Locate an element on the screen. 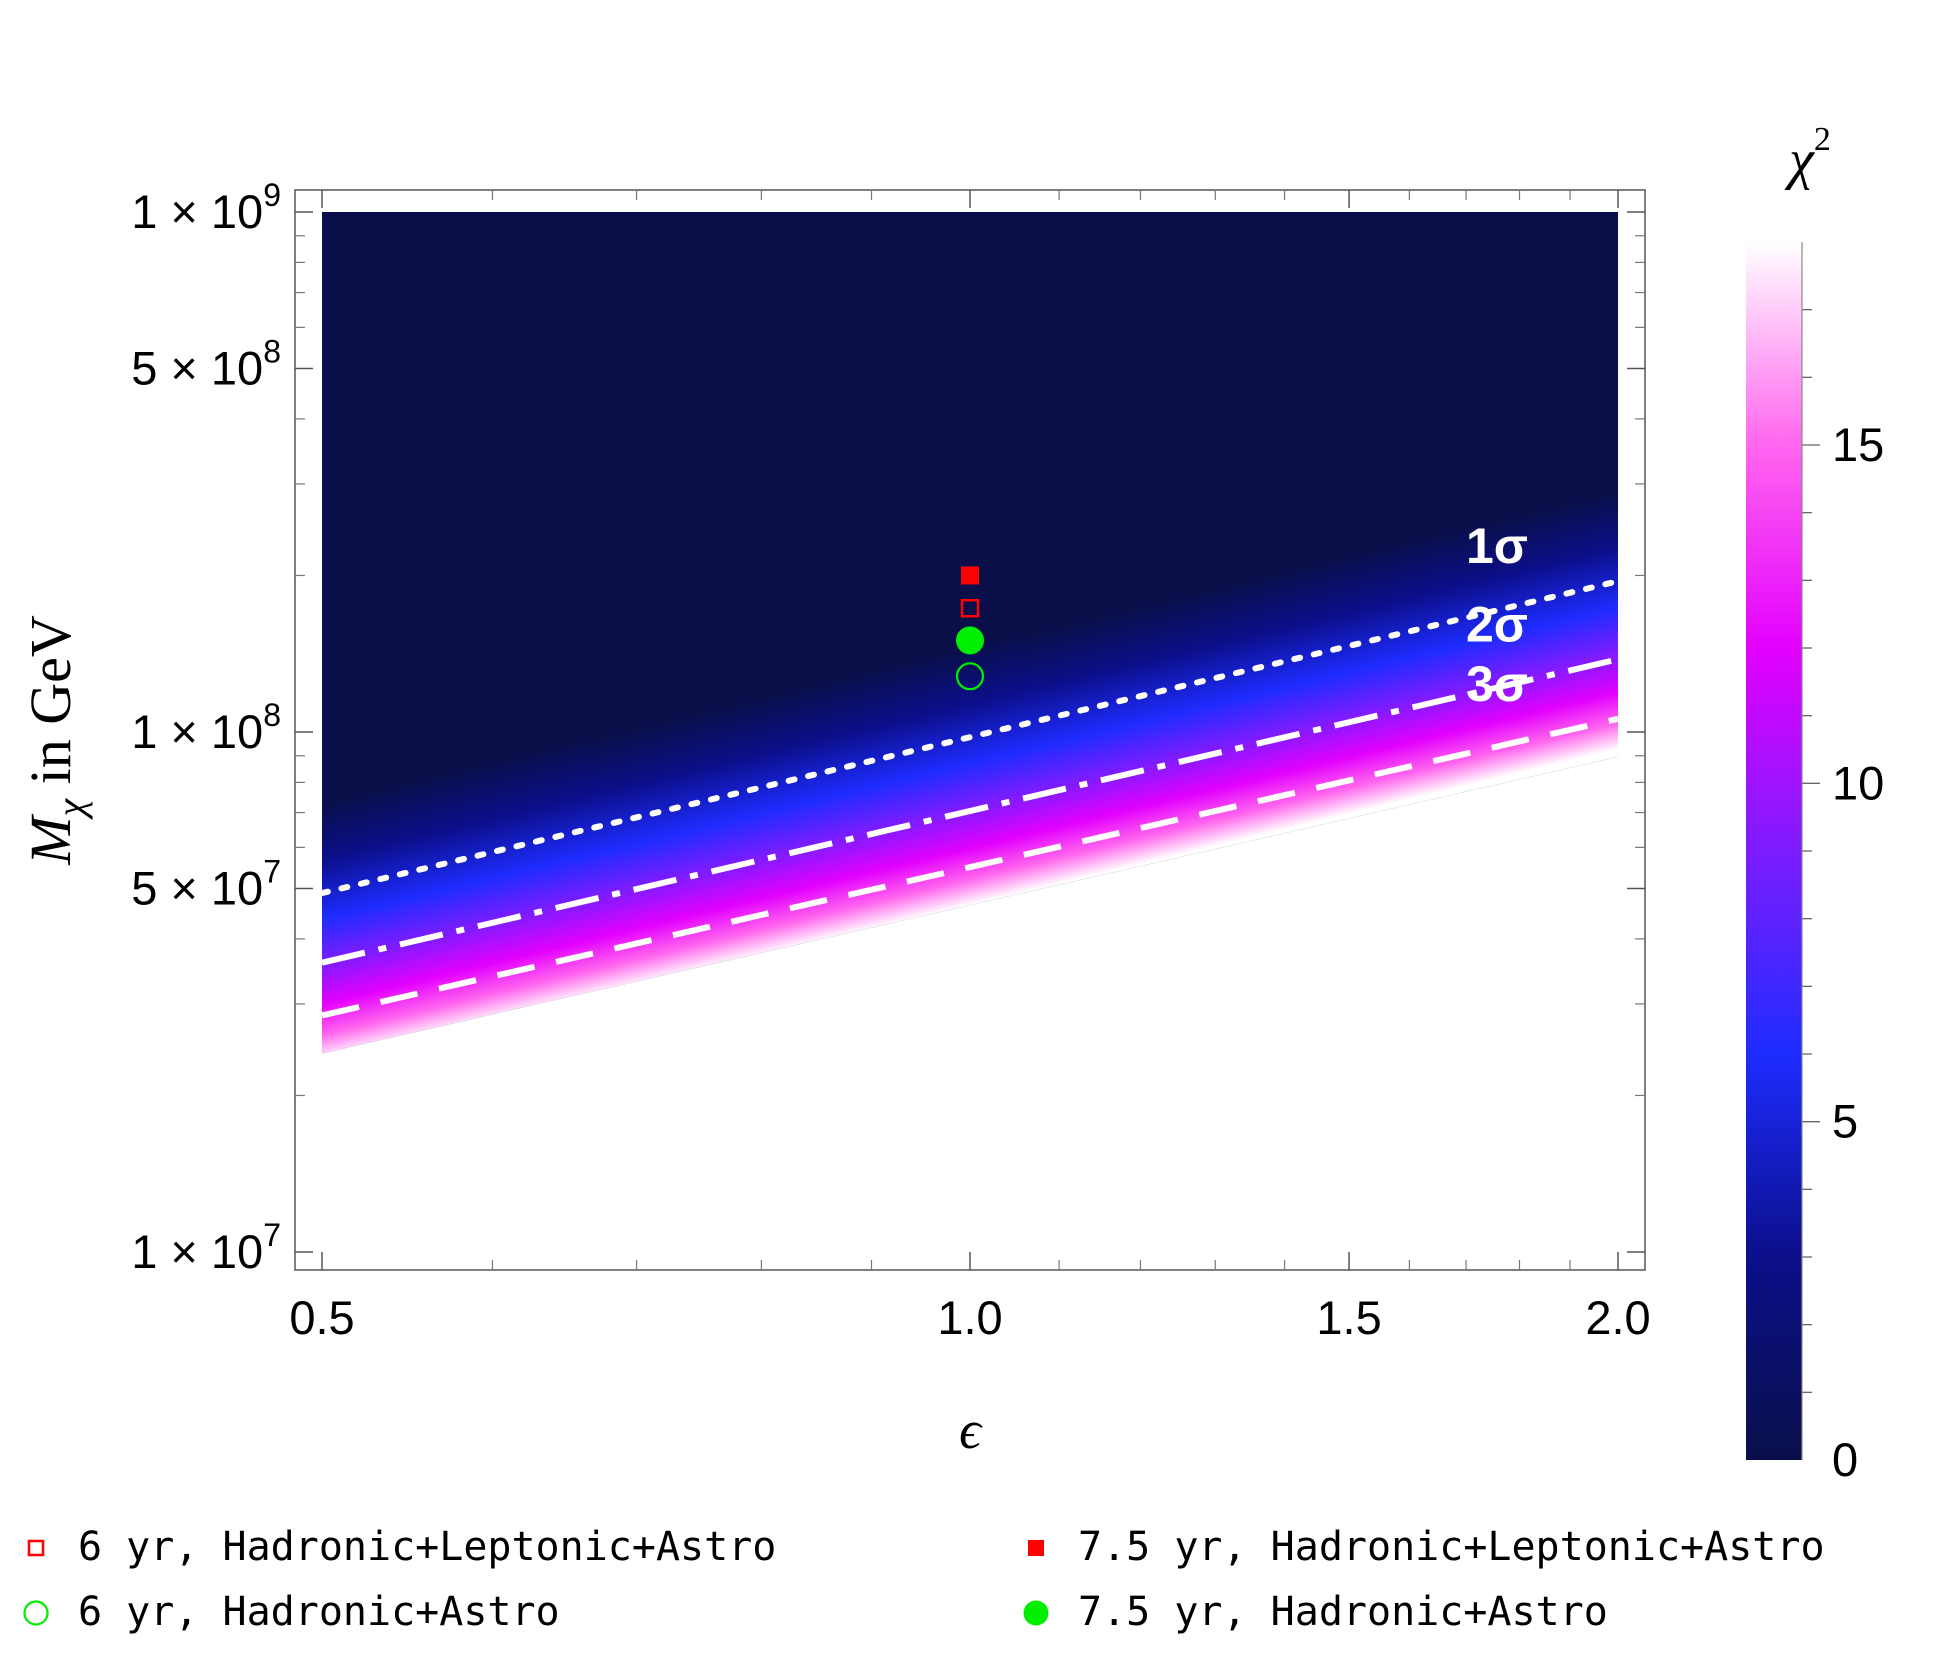  colorbar is located at coordinates (1774, 851).